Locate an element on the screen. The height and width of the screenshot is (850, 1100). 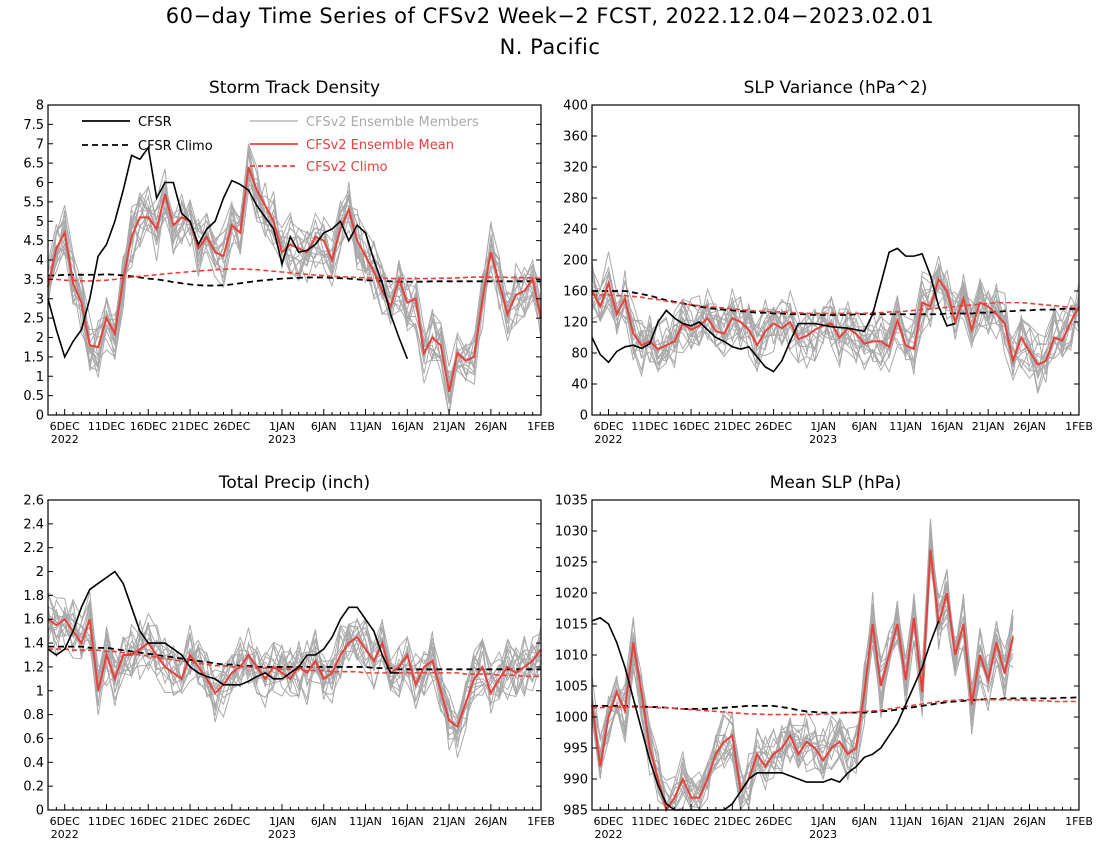
chart-title: Mean SLP (hPa) is located at coordinates (836, 483).